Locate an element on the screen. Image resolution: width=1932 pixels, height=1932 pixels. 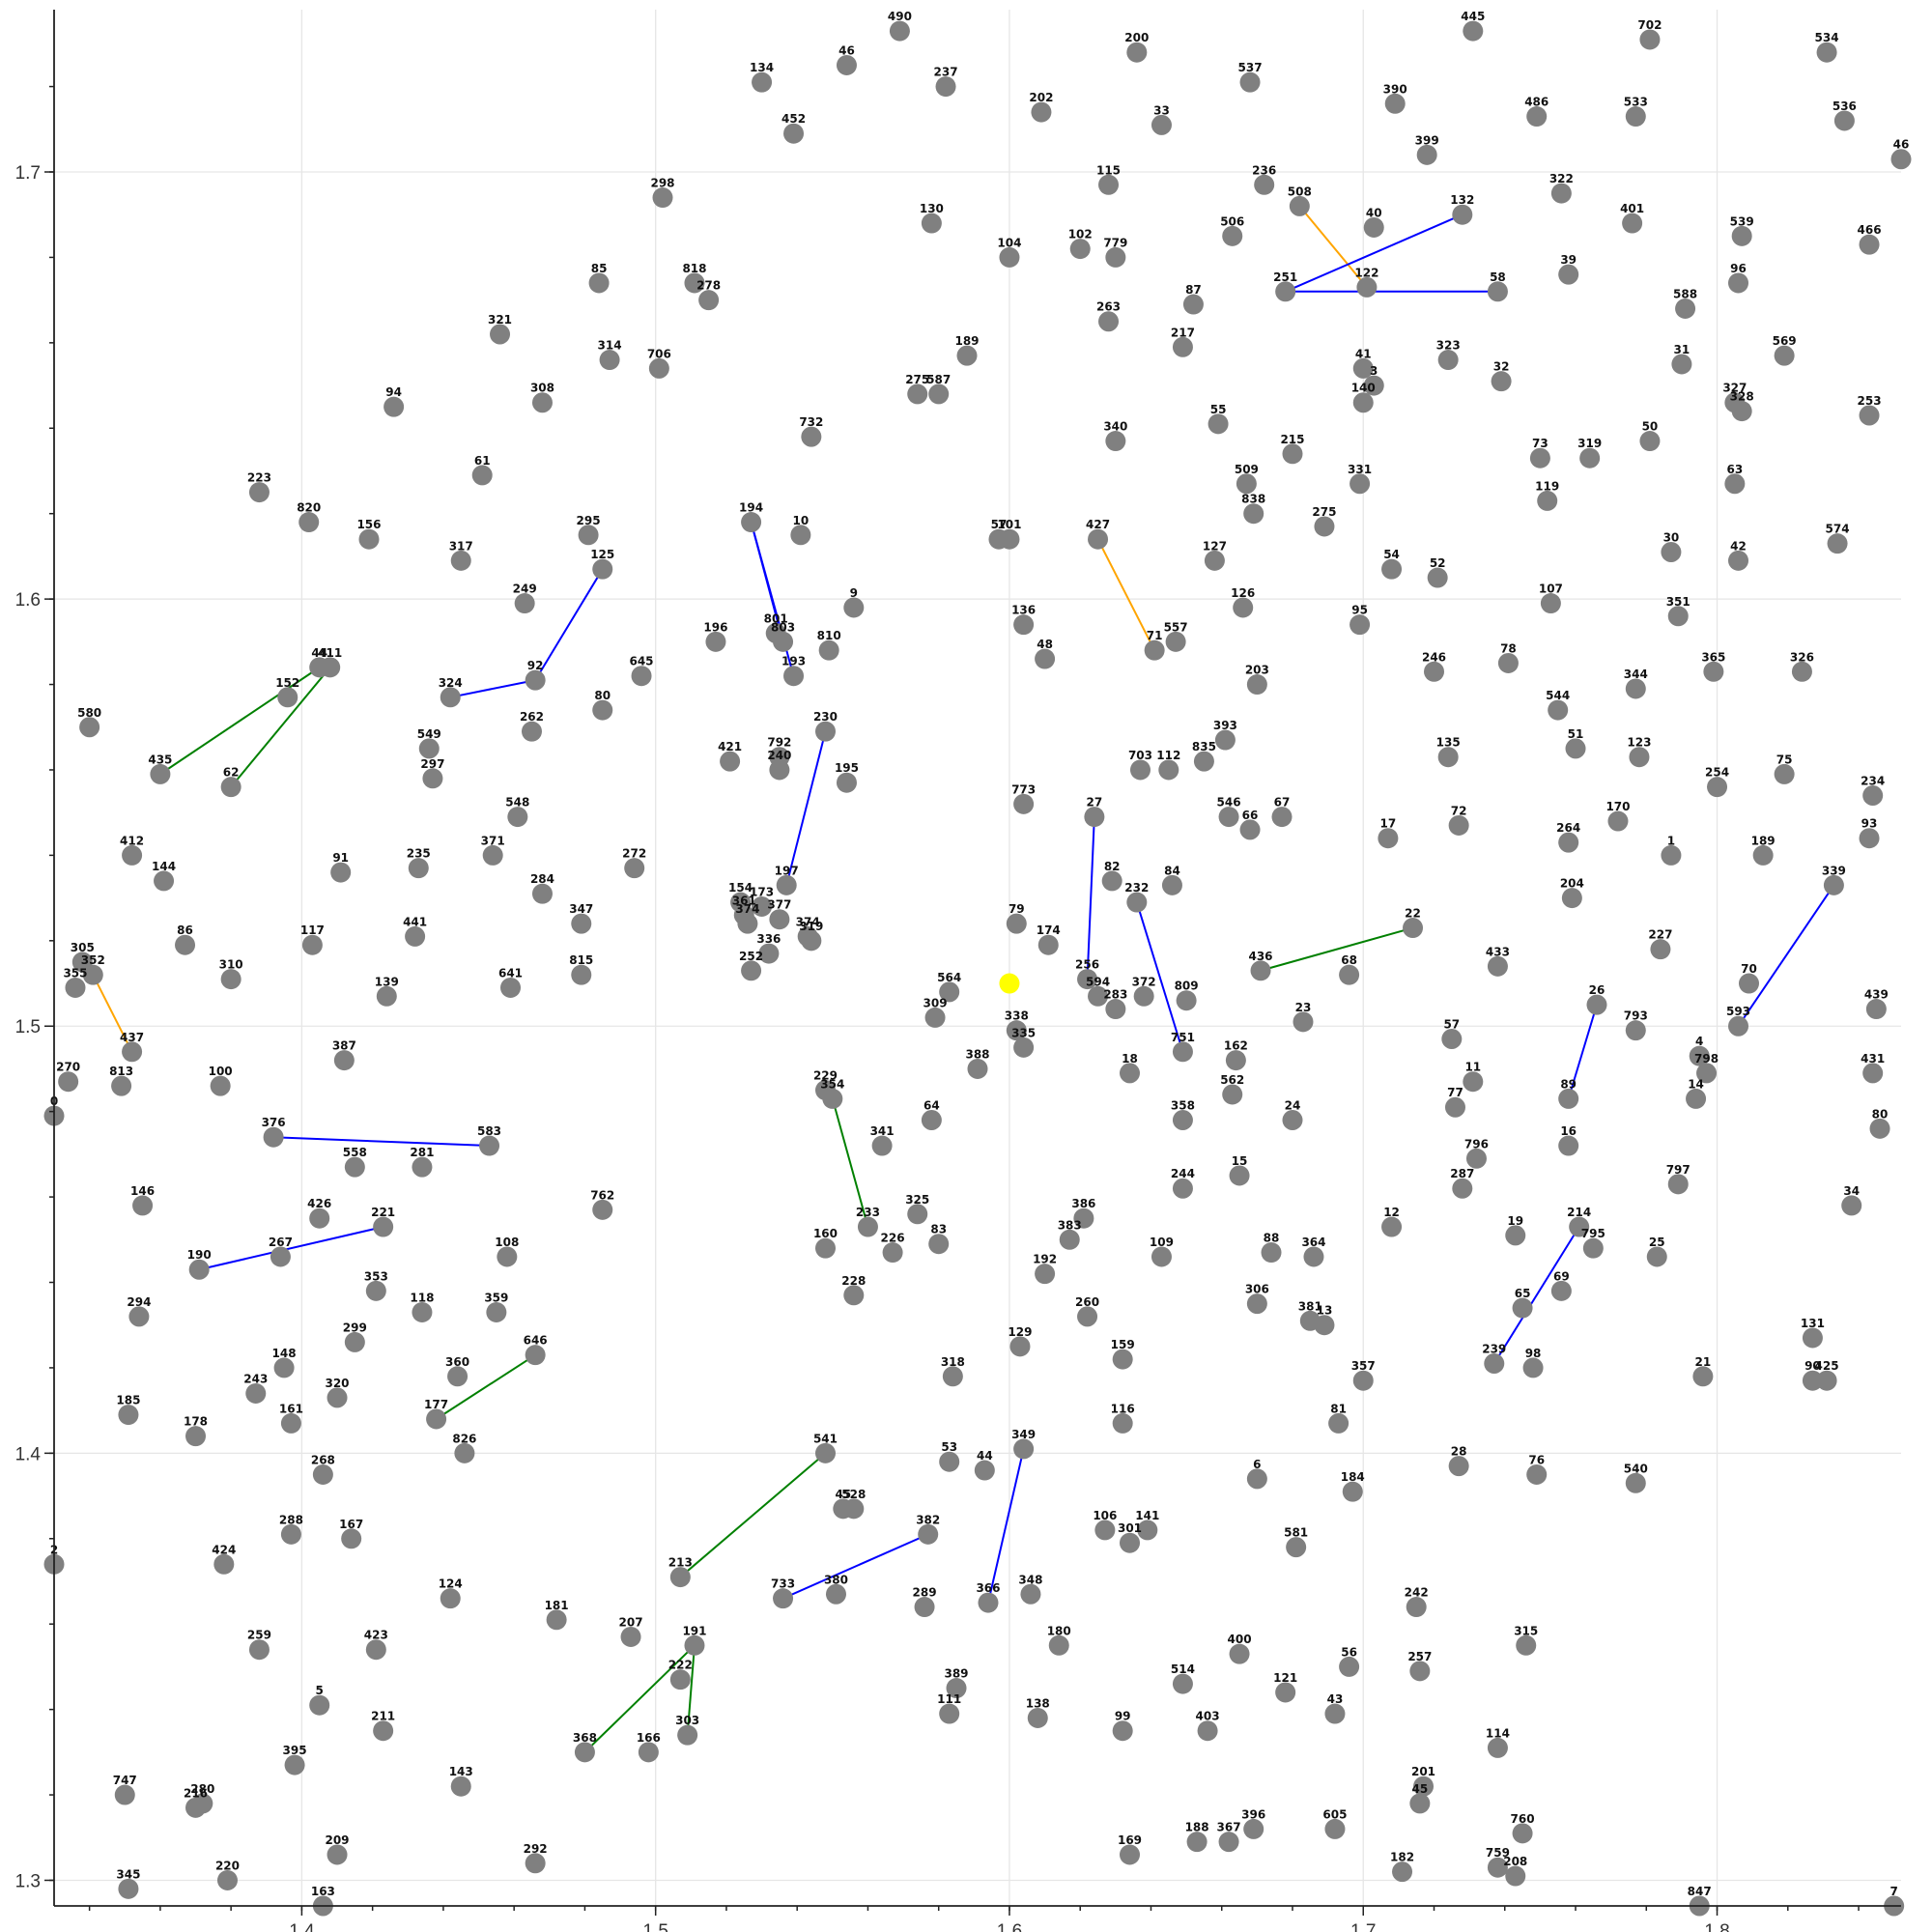
point-label-826: 826 is located at coordinates (464, 1438).